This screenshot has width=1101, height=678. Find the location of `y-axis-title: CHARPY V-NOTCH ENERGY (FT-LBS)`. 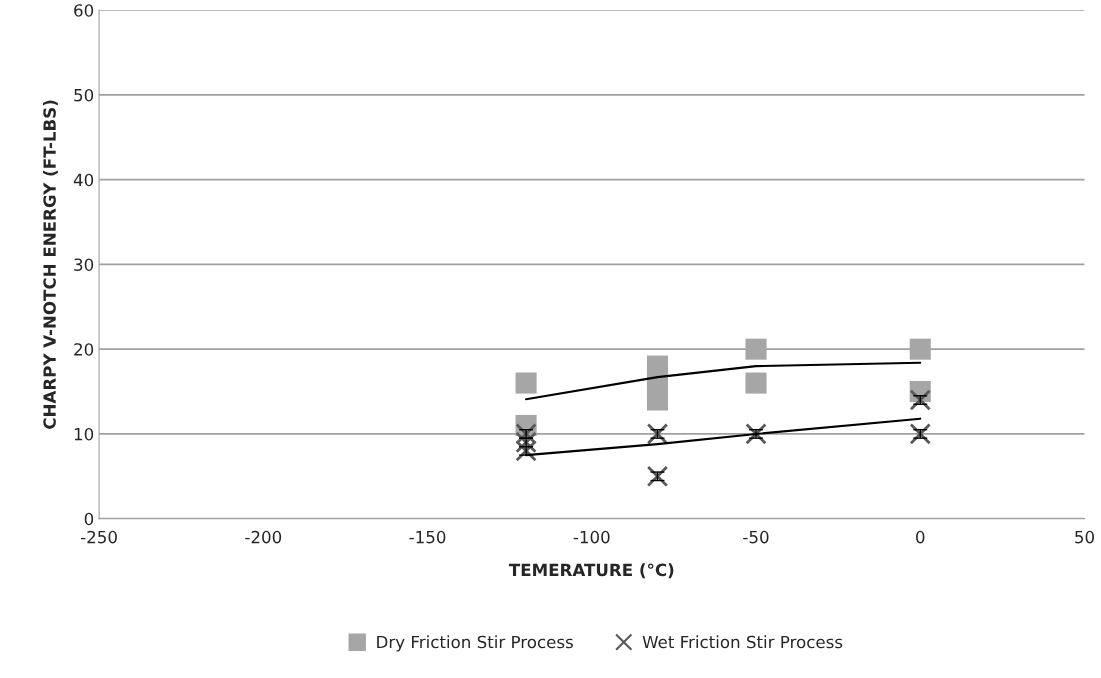

y-axis-title: CHARPY V-NOTCH ENERGY (FT-LBS) is located at coordinates (50, 264).